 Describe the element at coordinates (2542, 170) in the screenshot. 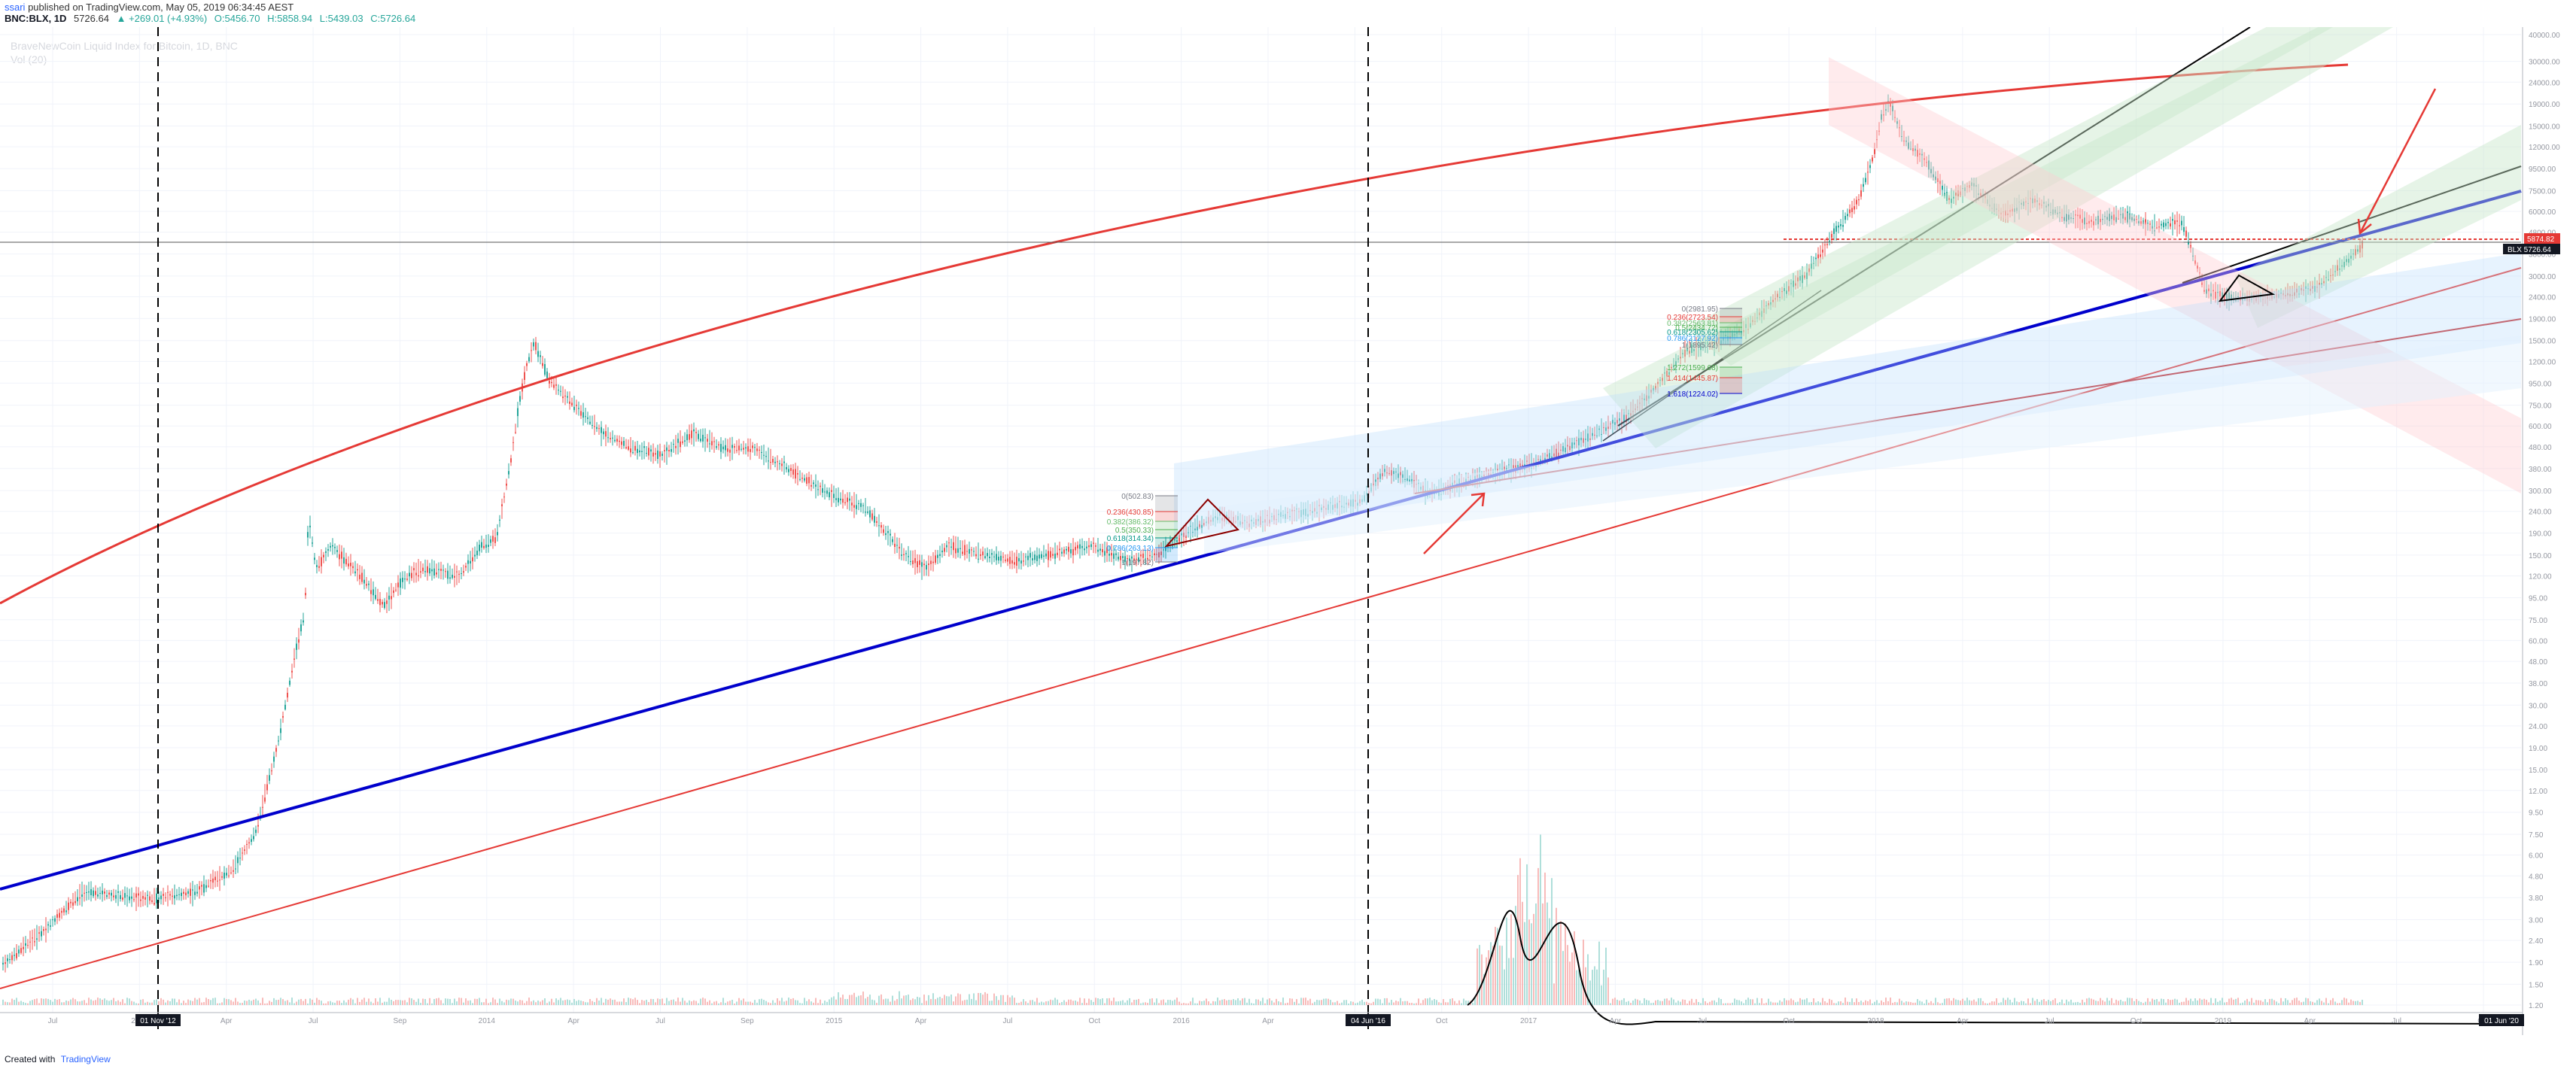

I see `price-tick: 9500.00` at that location.